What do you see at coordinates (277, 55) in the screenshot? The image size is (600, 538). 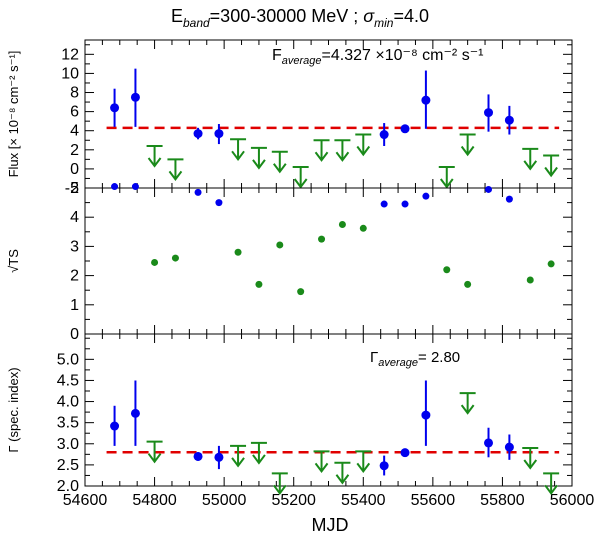 I see `annotation-lead: F` at bounding box center [277, 55].